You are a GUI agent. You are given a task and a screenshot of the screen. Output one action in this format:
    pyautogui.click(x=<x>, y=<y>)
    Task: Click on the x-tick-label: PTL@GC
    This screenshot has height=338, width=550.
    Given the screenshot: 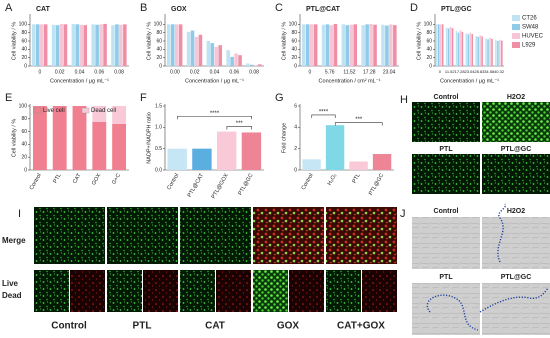 What is the action you would take?
    pyautogui.click(x=245, y=185)
    